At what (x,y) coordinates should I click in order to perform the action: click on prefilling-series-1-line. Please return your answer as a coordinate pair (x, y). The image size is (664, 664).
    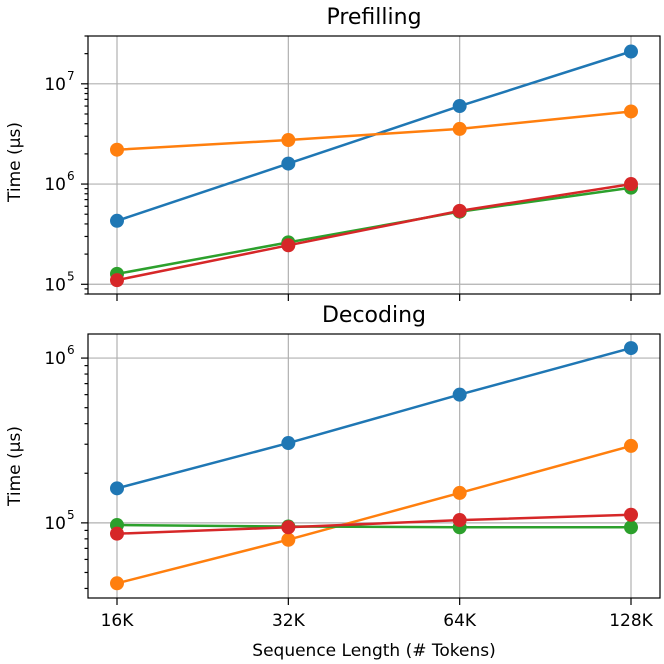
    Looking at the image, I should click on (374, 130).